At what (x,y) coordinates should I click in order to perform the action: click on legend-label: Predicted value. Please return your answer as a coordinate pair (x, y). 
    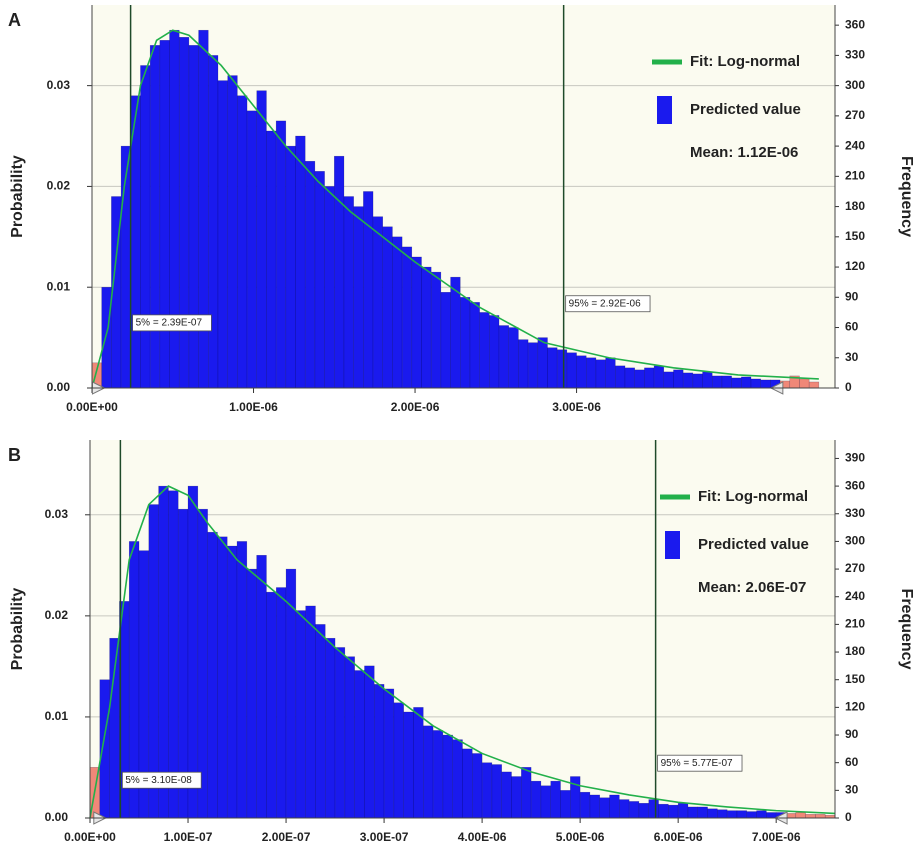
    Looking at the image, I should click on (745, 109).